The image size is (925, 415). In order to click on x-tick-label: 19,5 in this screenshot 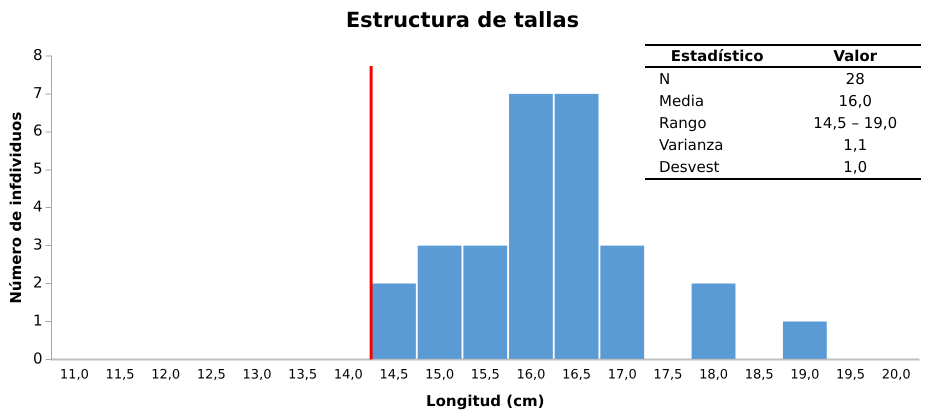, I will do `click(850, 375)`.